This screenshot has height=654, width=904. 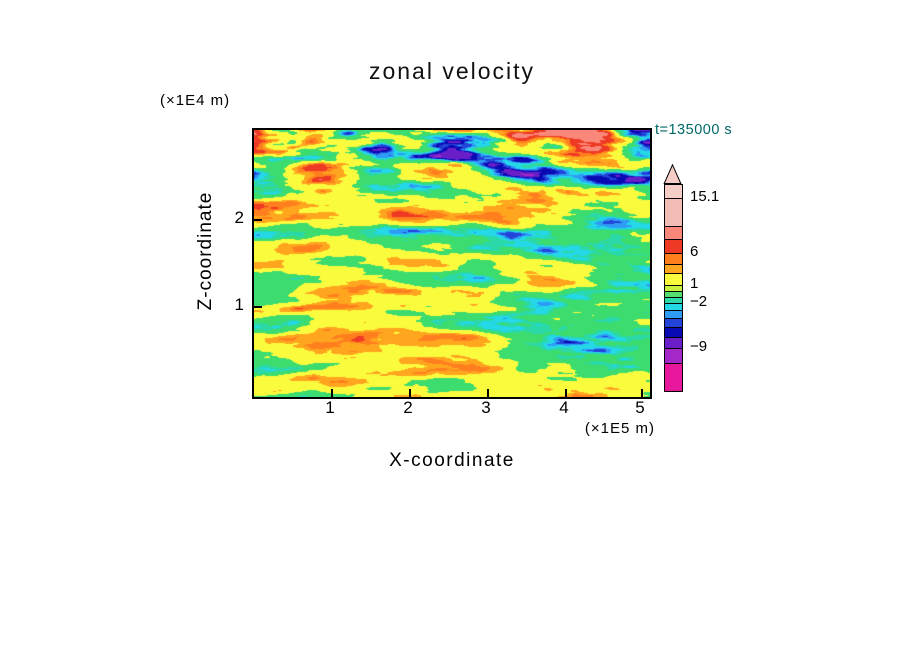 What do you see at coordinates (694, 130) in the screenshot?
I see `time-annotation: t=135000 s` at bounding box center [694, 130].